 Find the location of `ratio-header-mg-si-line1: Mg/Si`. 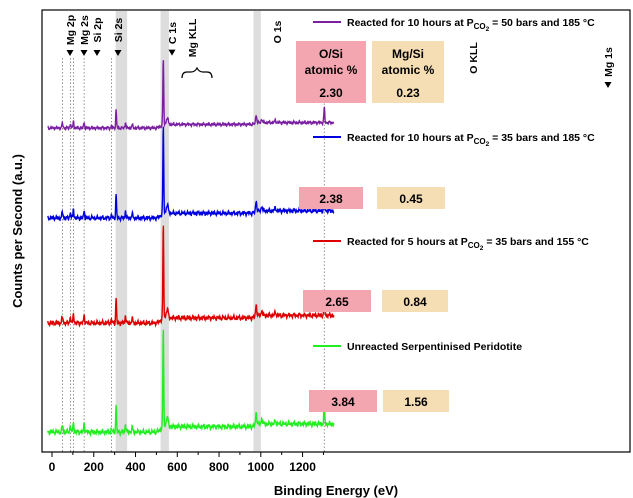

ratio-header-mg-si-line1: Mg/Si is located at coordinates (408, 54).